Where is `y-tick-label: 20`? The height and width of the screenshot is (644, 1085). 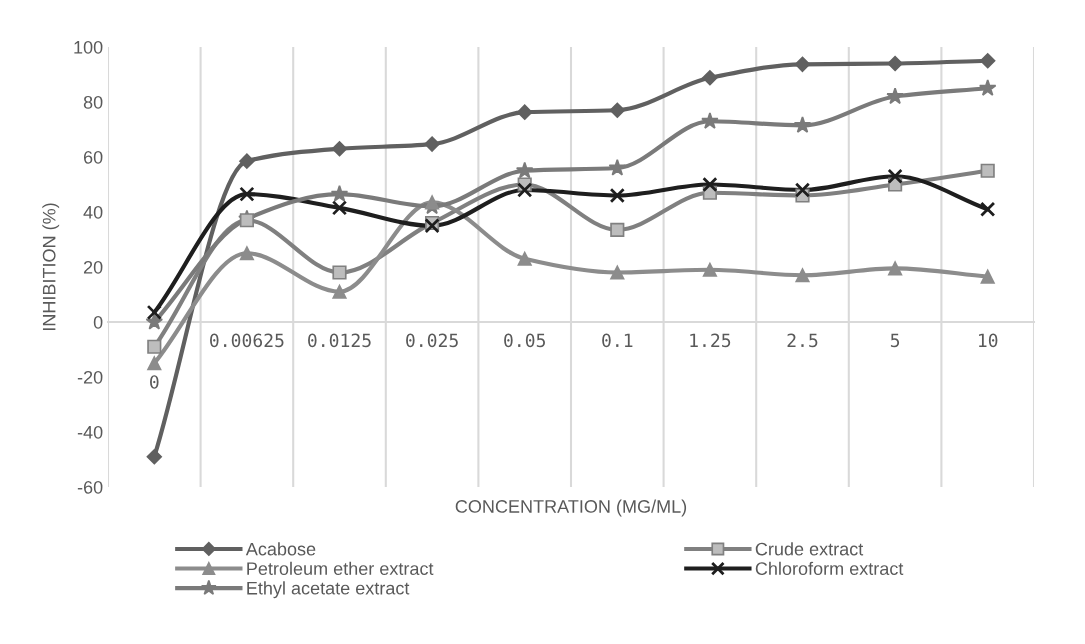 y-tick-label: 20 is located at coordinates (93, 267).